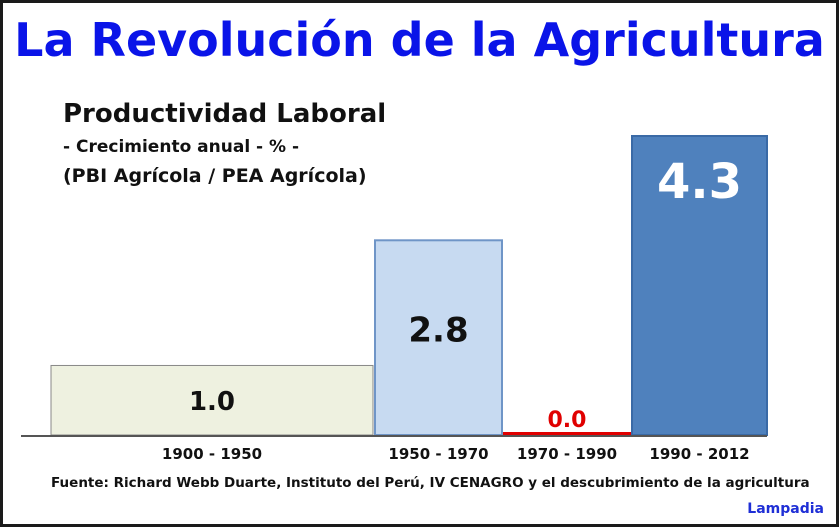 The height and width of the screenshot is (527, 839). Describe the element at coordinates (215, 176) in the screenshot. I see `chart-subtitle-2: (PBI Agrícola / PEA Agrícola)` at that location.